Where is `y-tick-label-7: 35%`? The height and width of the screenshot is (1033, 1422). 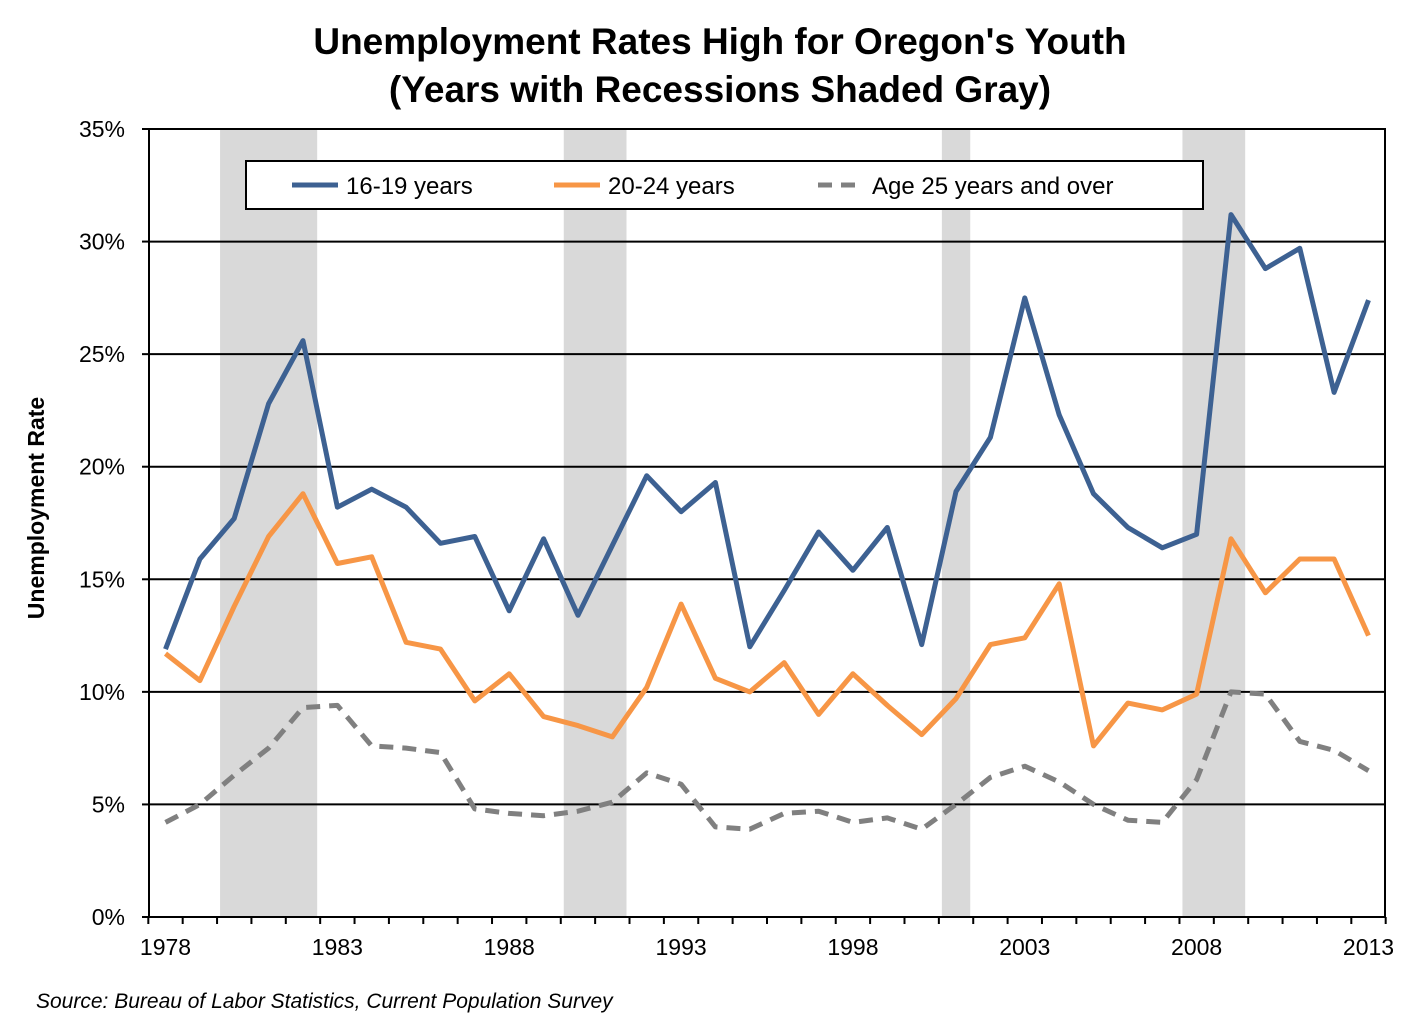
y-tick-label-7: 35% is located at coordinates (102, 129).